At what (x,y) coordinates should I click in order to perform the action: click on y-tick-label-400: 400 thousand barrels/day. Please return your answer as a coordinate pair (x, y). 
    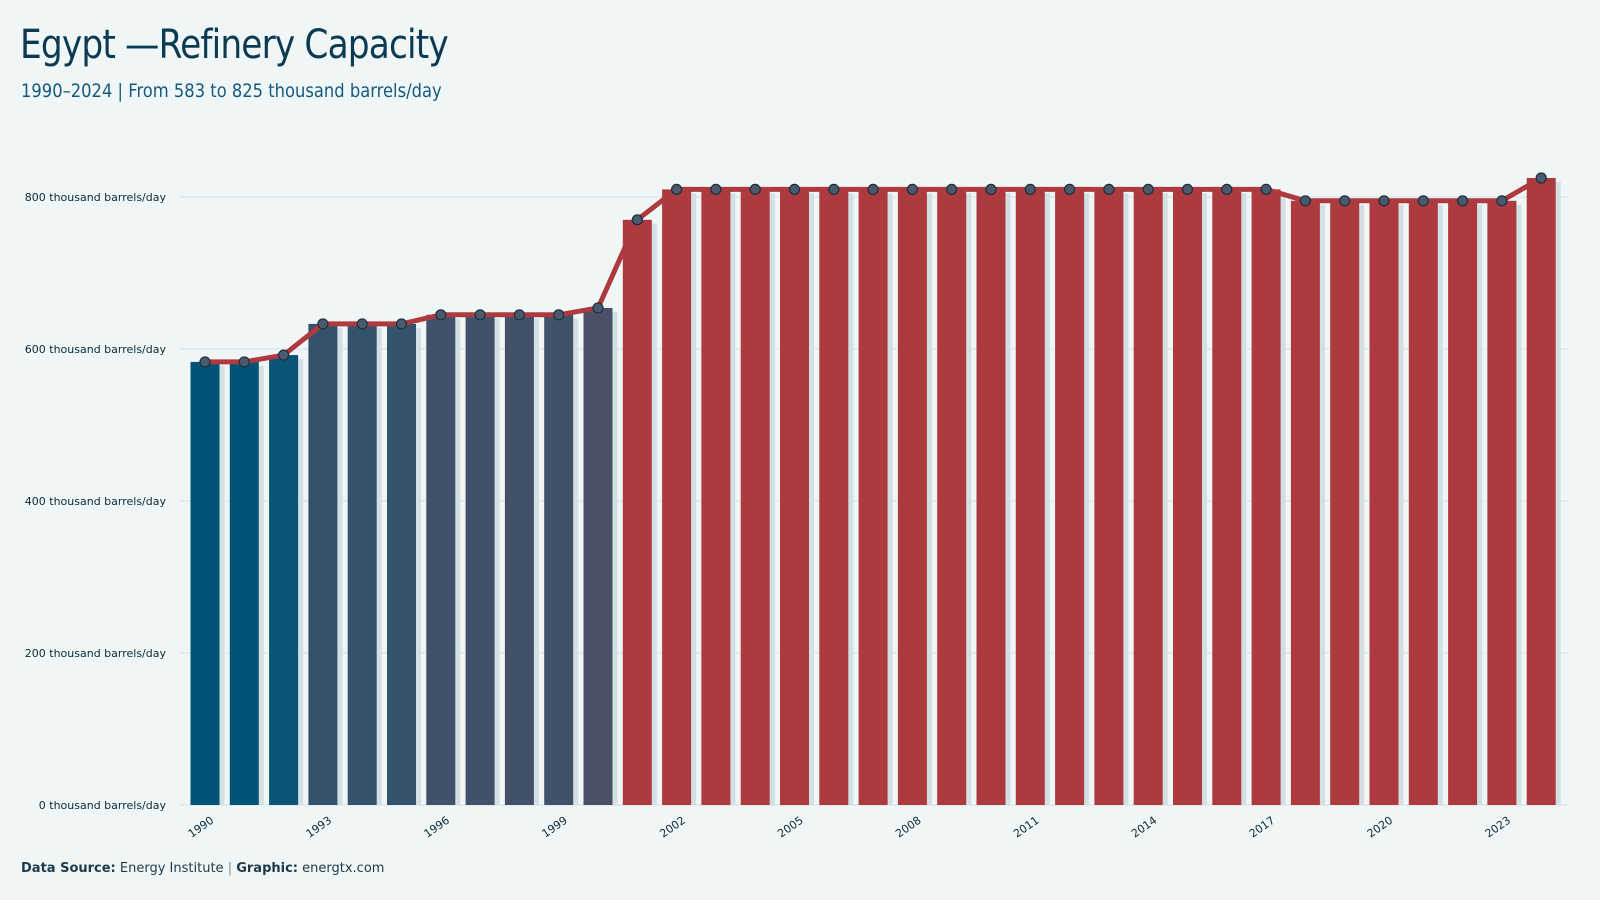
    Looking at the image, I should click on (96, 501).